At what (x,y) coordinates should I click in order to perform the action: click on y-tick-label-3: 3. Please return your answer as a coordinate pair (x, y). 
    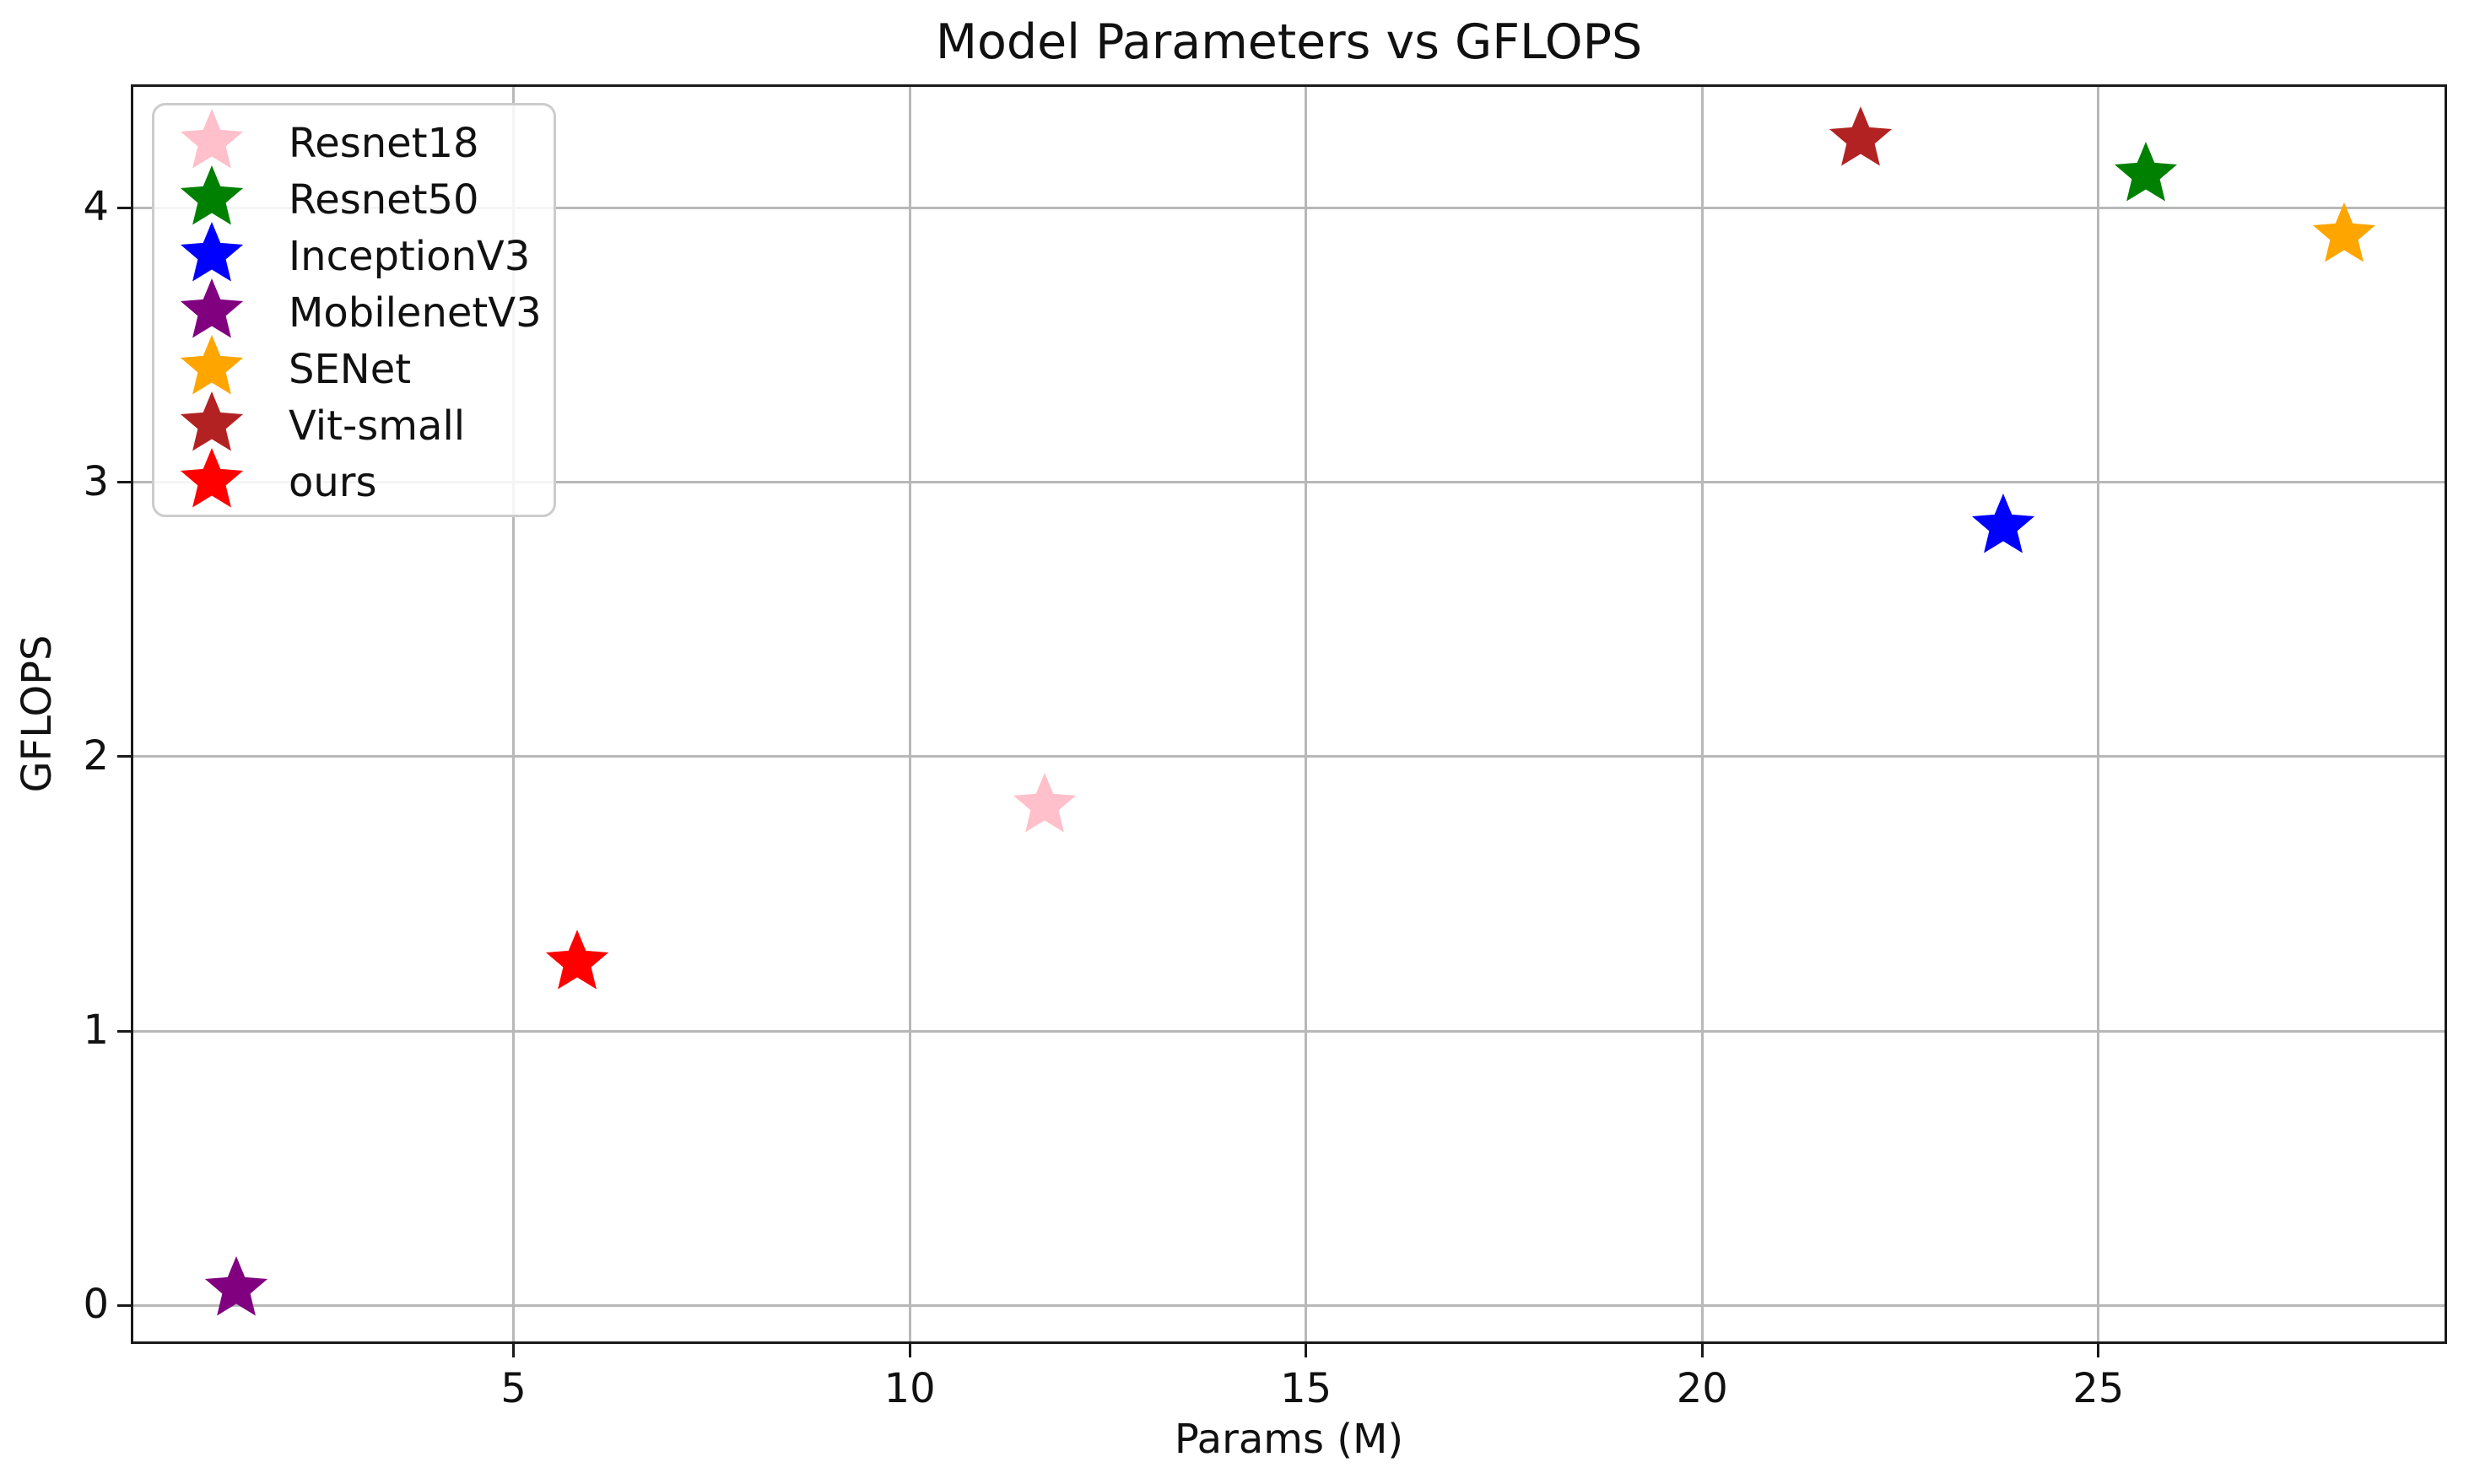
    Looking at the image, I should click on (96, 481).